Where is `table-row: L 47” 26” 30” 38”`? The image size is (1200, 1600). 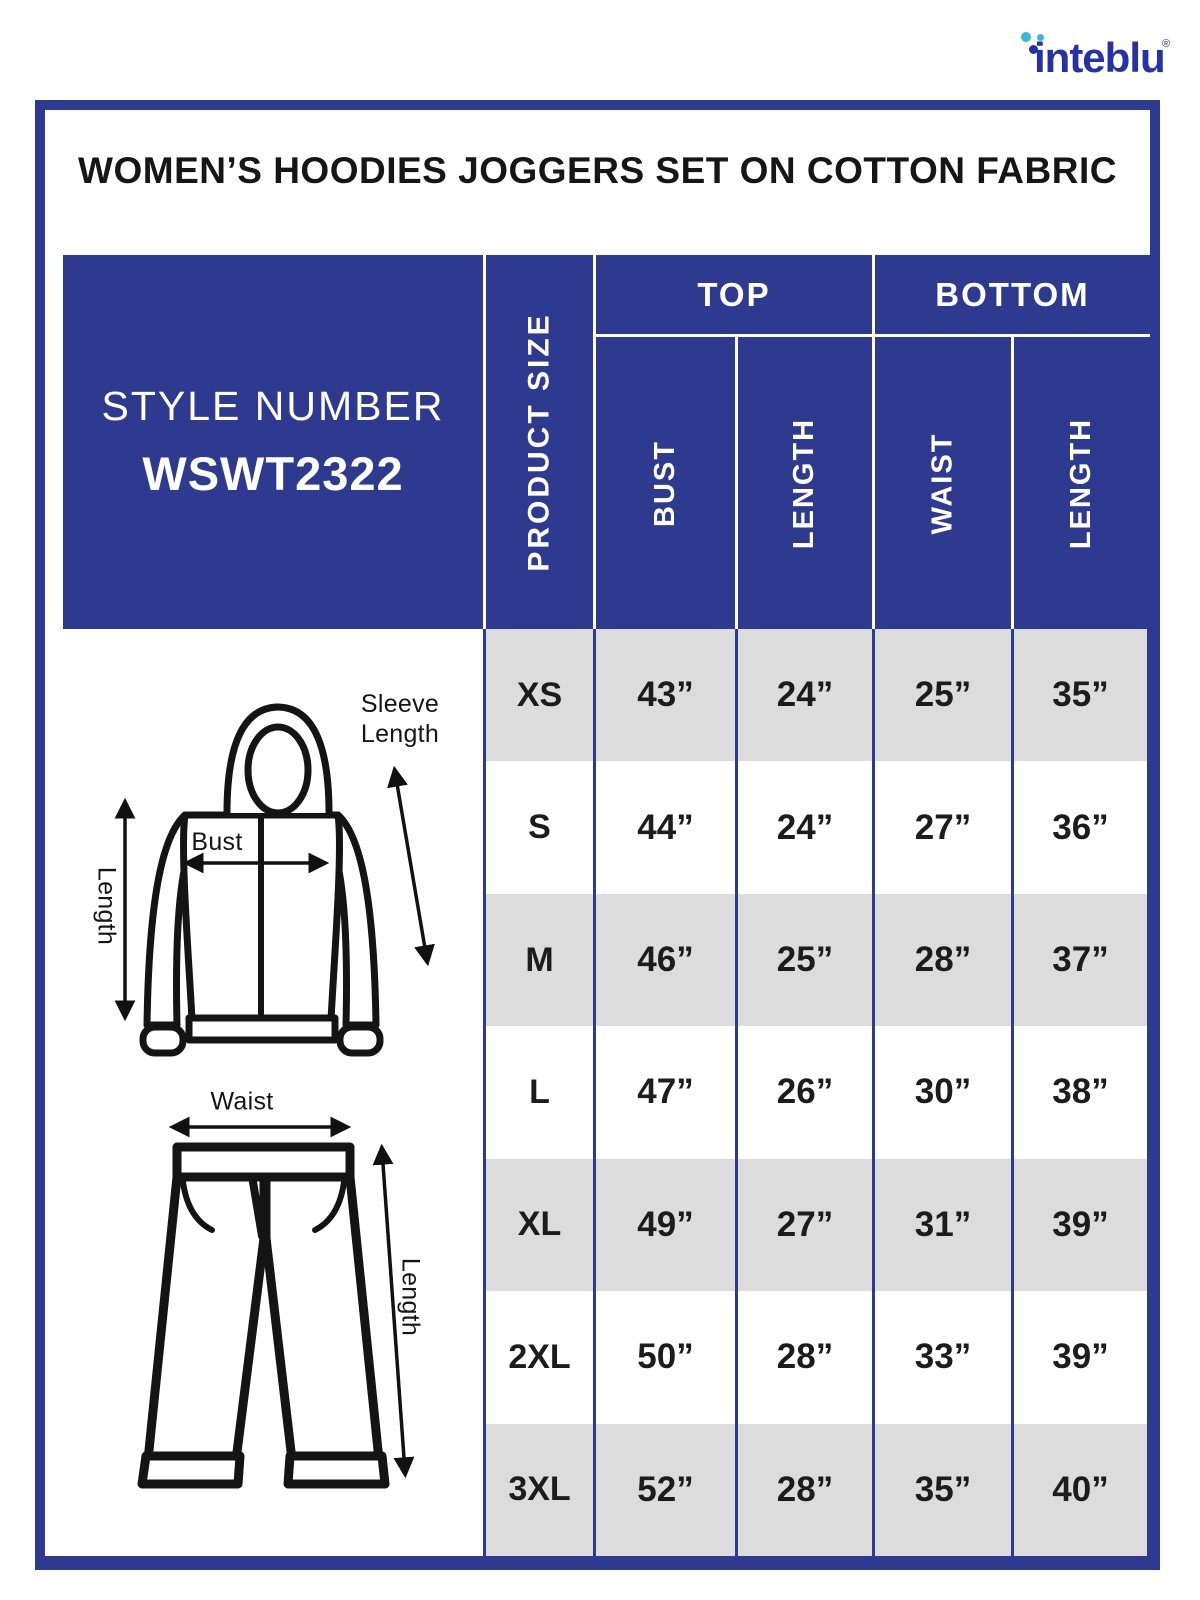
table-row: L 47” 26” 30” 38” is located at coordinates (816, 1092).